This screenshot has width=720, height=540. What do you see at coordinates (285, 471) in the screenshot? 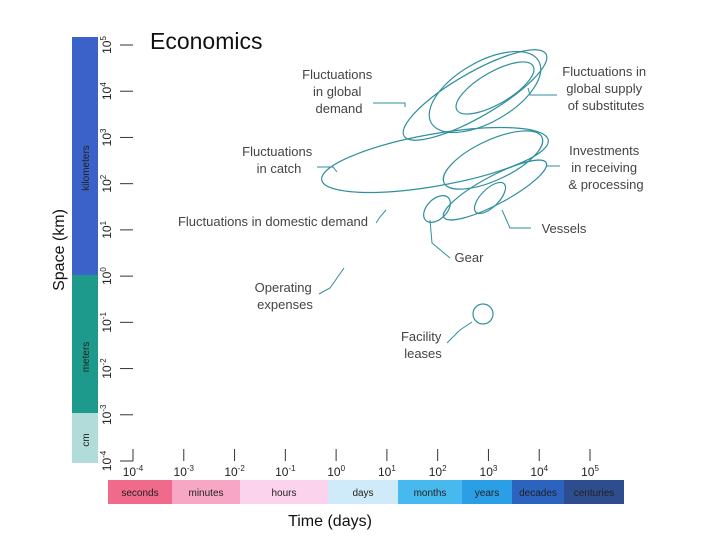
I see `x-tick-label: 10⁻¹` at bounding box center [285, 471].